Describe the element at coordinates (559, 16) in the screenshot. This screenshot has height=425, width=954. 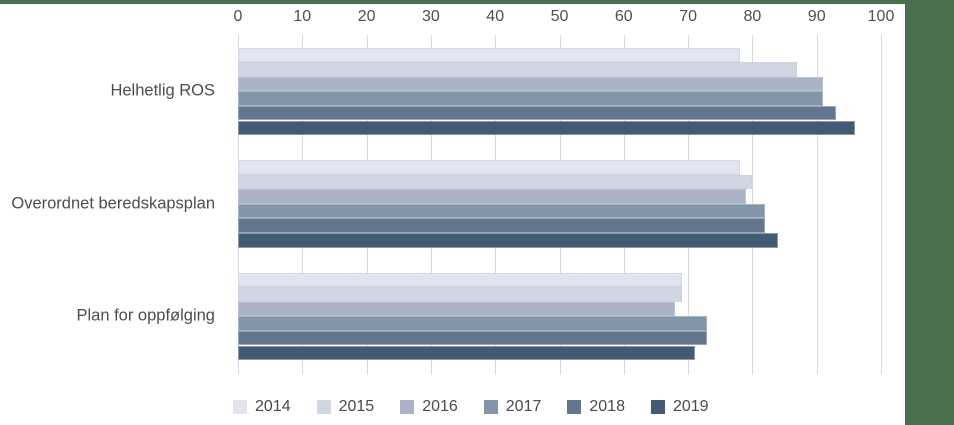
I see `x-tick-label: 50` at that location.